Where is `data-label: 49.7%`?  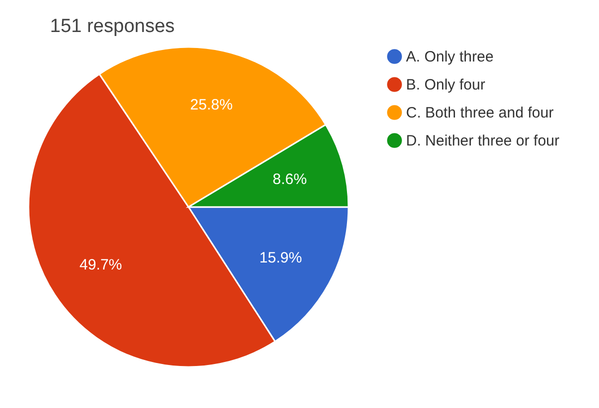 data-label: 49.7% is located at coordinates (100, 265).